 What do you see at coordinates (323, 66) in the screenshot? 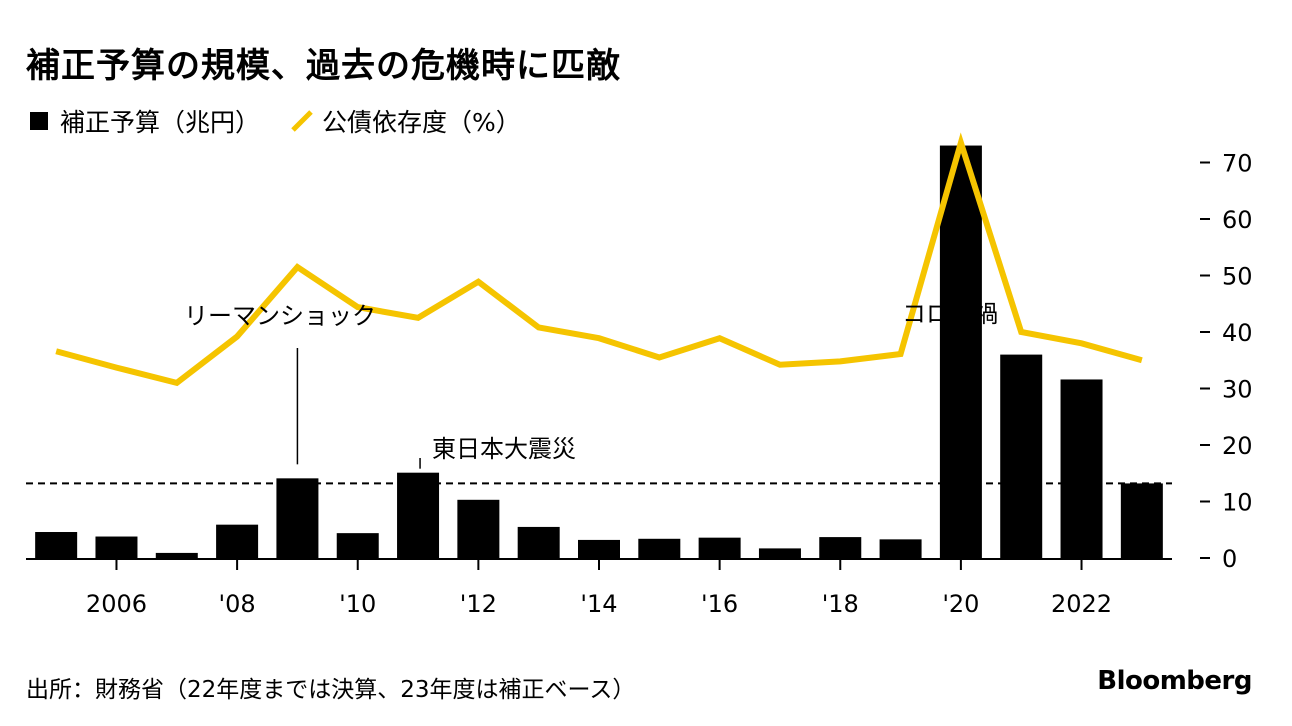
I see `chart-title: 補正予算の規模、過去の危機時に匹敵` at bounding box center [323, 66].